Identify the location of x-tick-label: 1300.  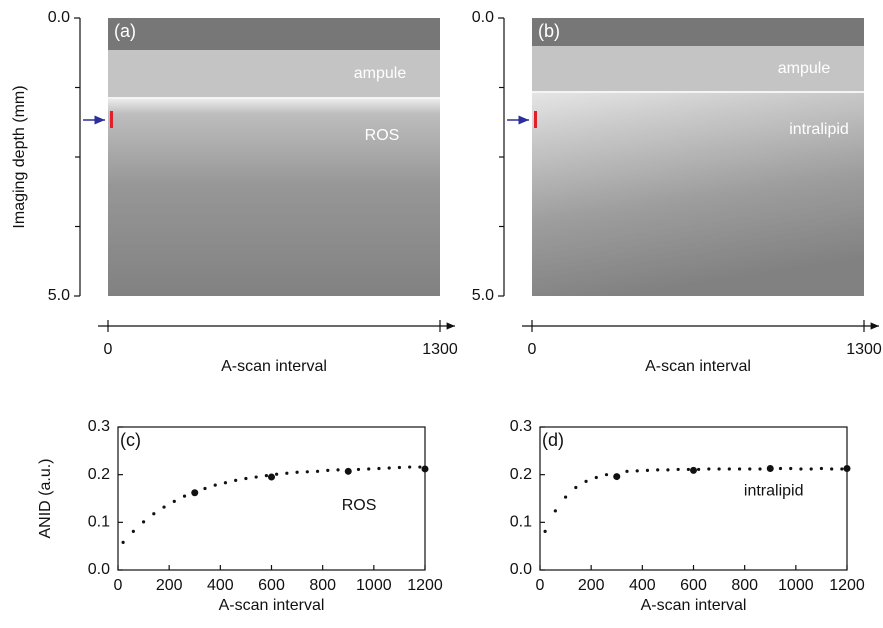
(440, 349).